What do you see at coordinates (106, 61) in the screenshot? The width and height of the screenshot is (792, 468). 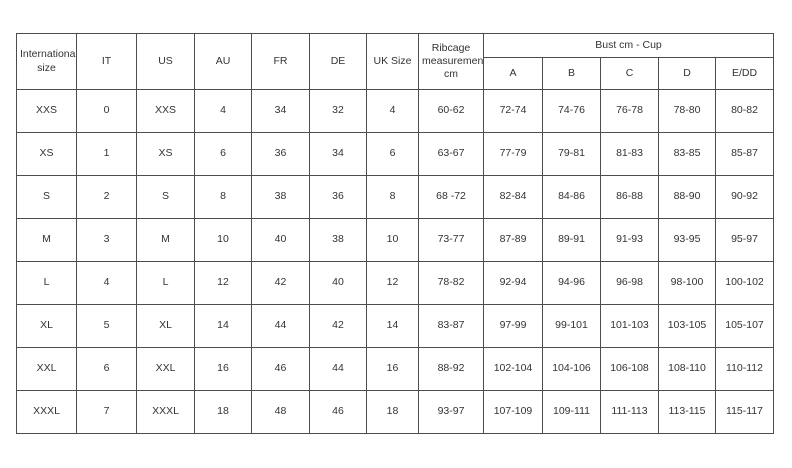 I see `col-header-it: IT` at bounding box center [106, 61].